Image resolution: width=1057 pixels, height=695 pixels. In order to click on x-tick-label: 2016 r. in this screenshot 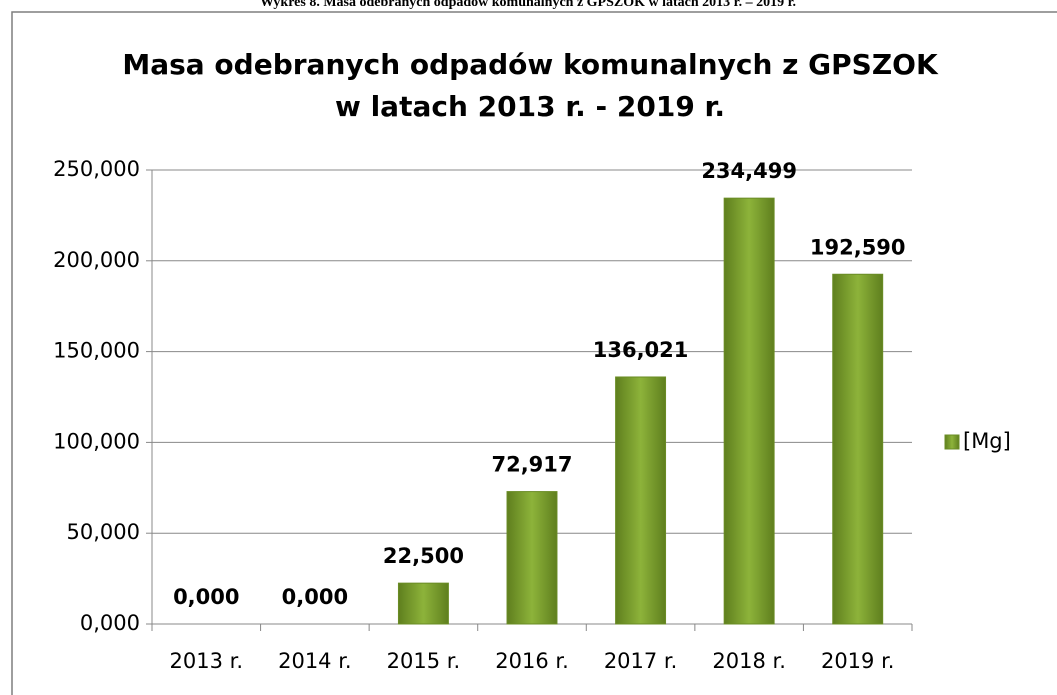, I will do `click(532, 661)`.